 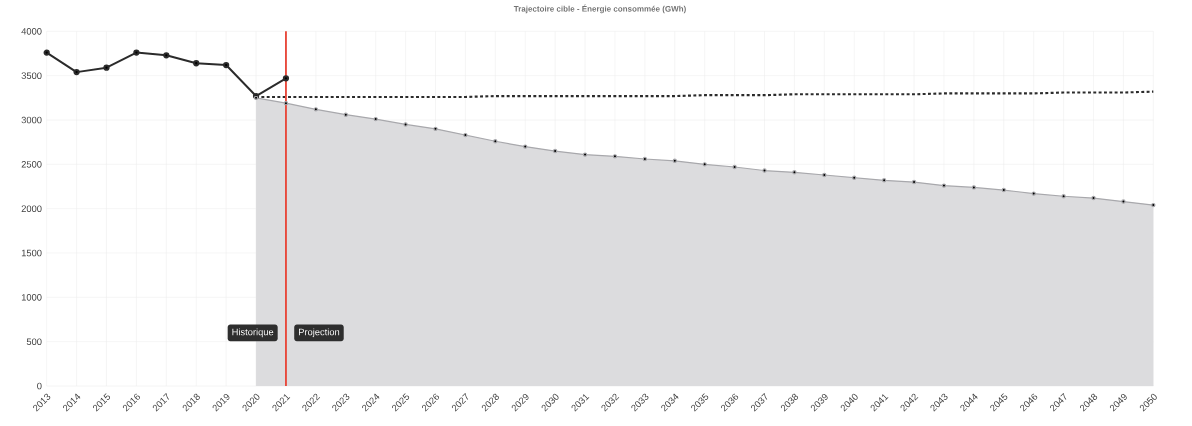 What do you see at coordinates (31, 120) in the screenshot?
I see `y-tick-label: 3000` at bounding box center [31, 120].